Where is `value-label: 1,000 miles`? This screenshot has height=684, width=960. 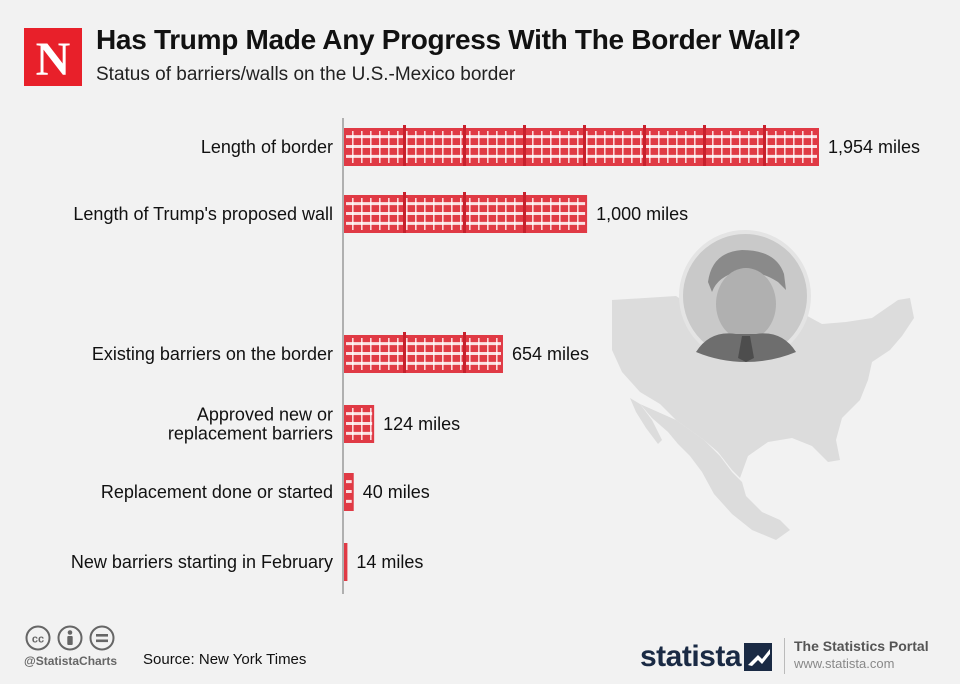
value-label: 1,000 miles is located at coordinates (642, 214).